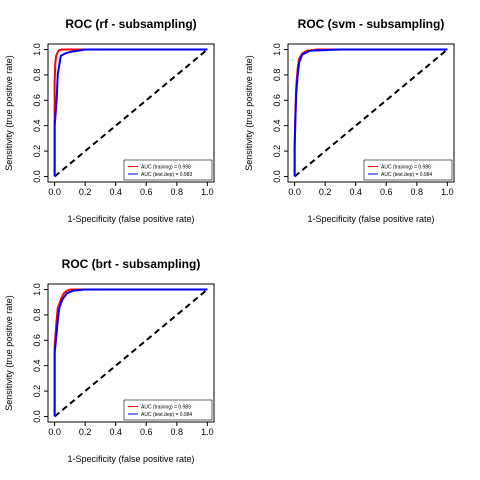 This screenshot has height=480, width=480. Describe the element at coordinates (166, 407) in the screenshot. I see `legend-entry: AUC (training) = 0.989` at that location.